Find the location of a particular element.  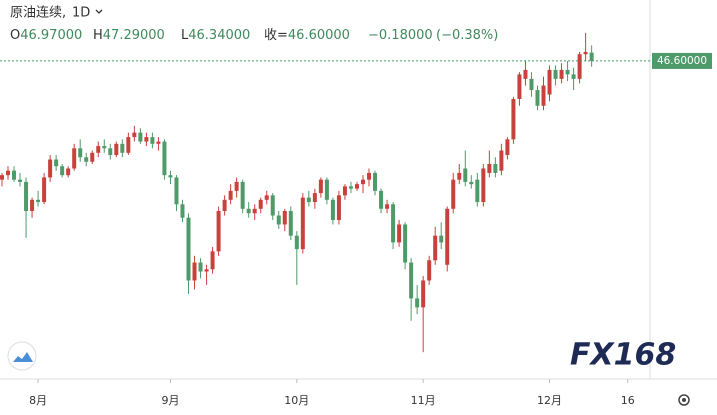

last-price-label: 46.60000 is located at coordinates (682, 61).